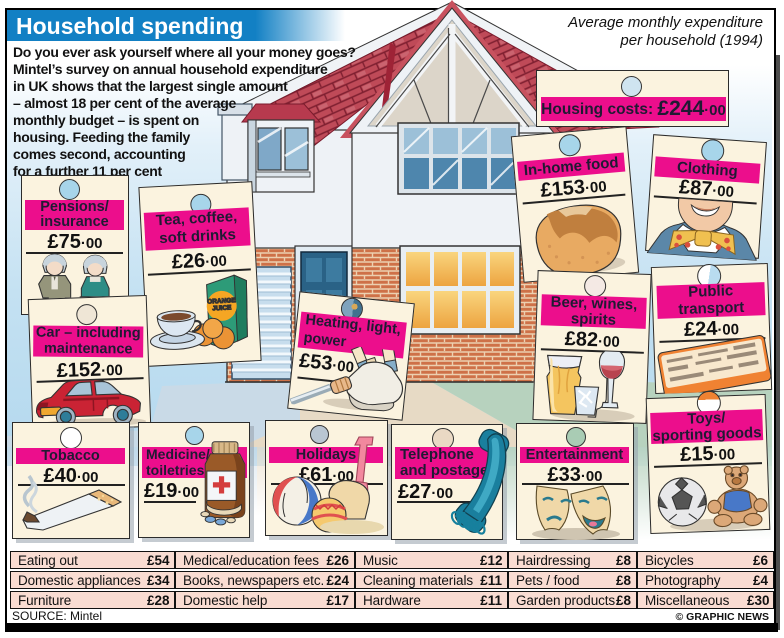  I want to click on svg-text: JUICE, so click(222, 308).